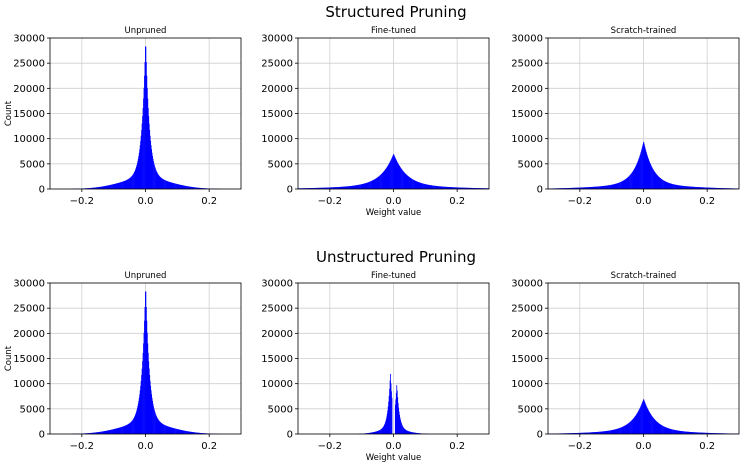  What do you see at coordinates (644, 201) in the screenshot?
I see `x-tick-label: 0.0` at bounding box center [644, 201].